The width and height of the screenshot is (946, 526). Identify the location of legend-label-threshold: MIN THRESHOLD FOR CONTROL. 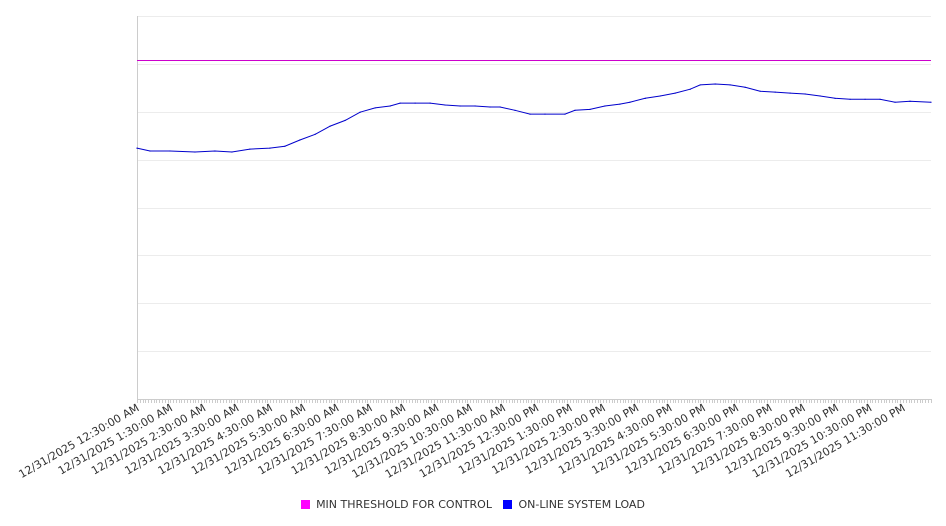
(404, 504).